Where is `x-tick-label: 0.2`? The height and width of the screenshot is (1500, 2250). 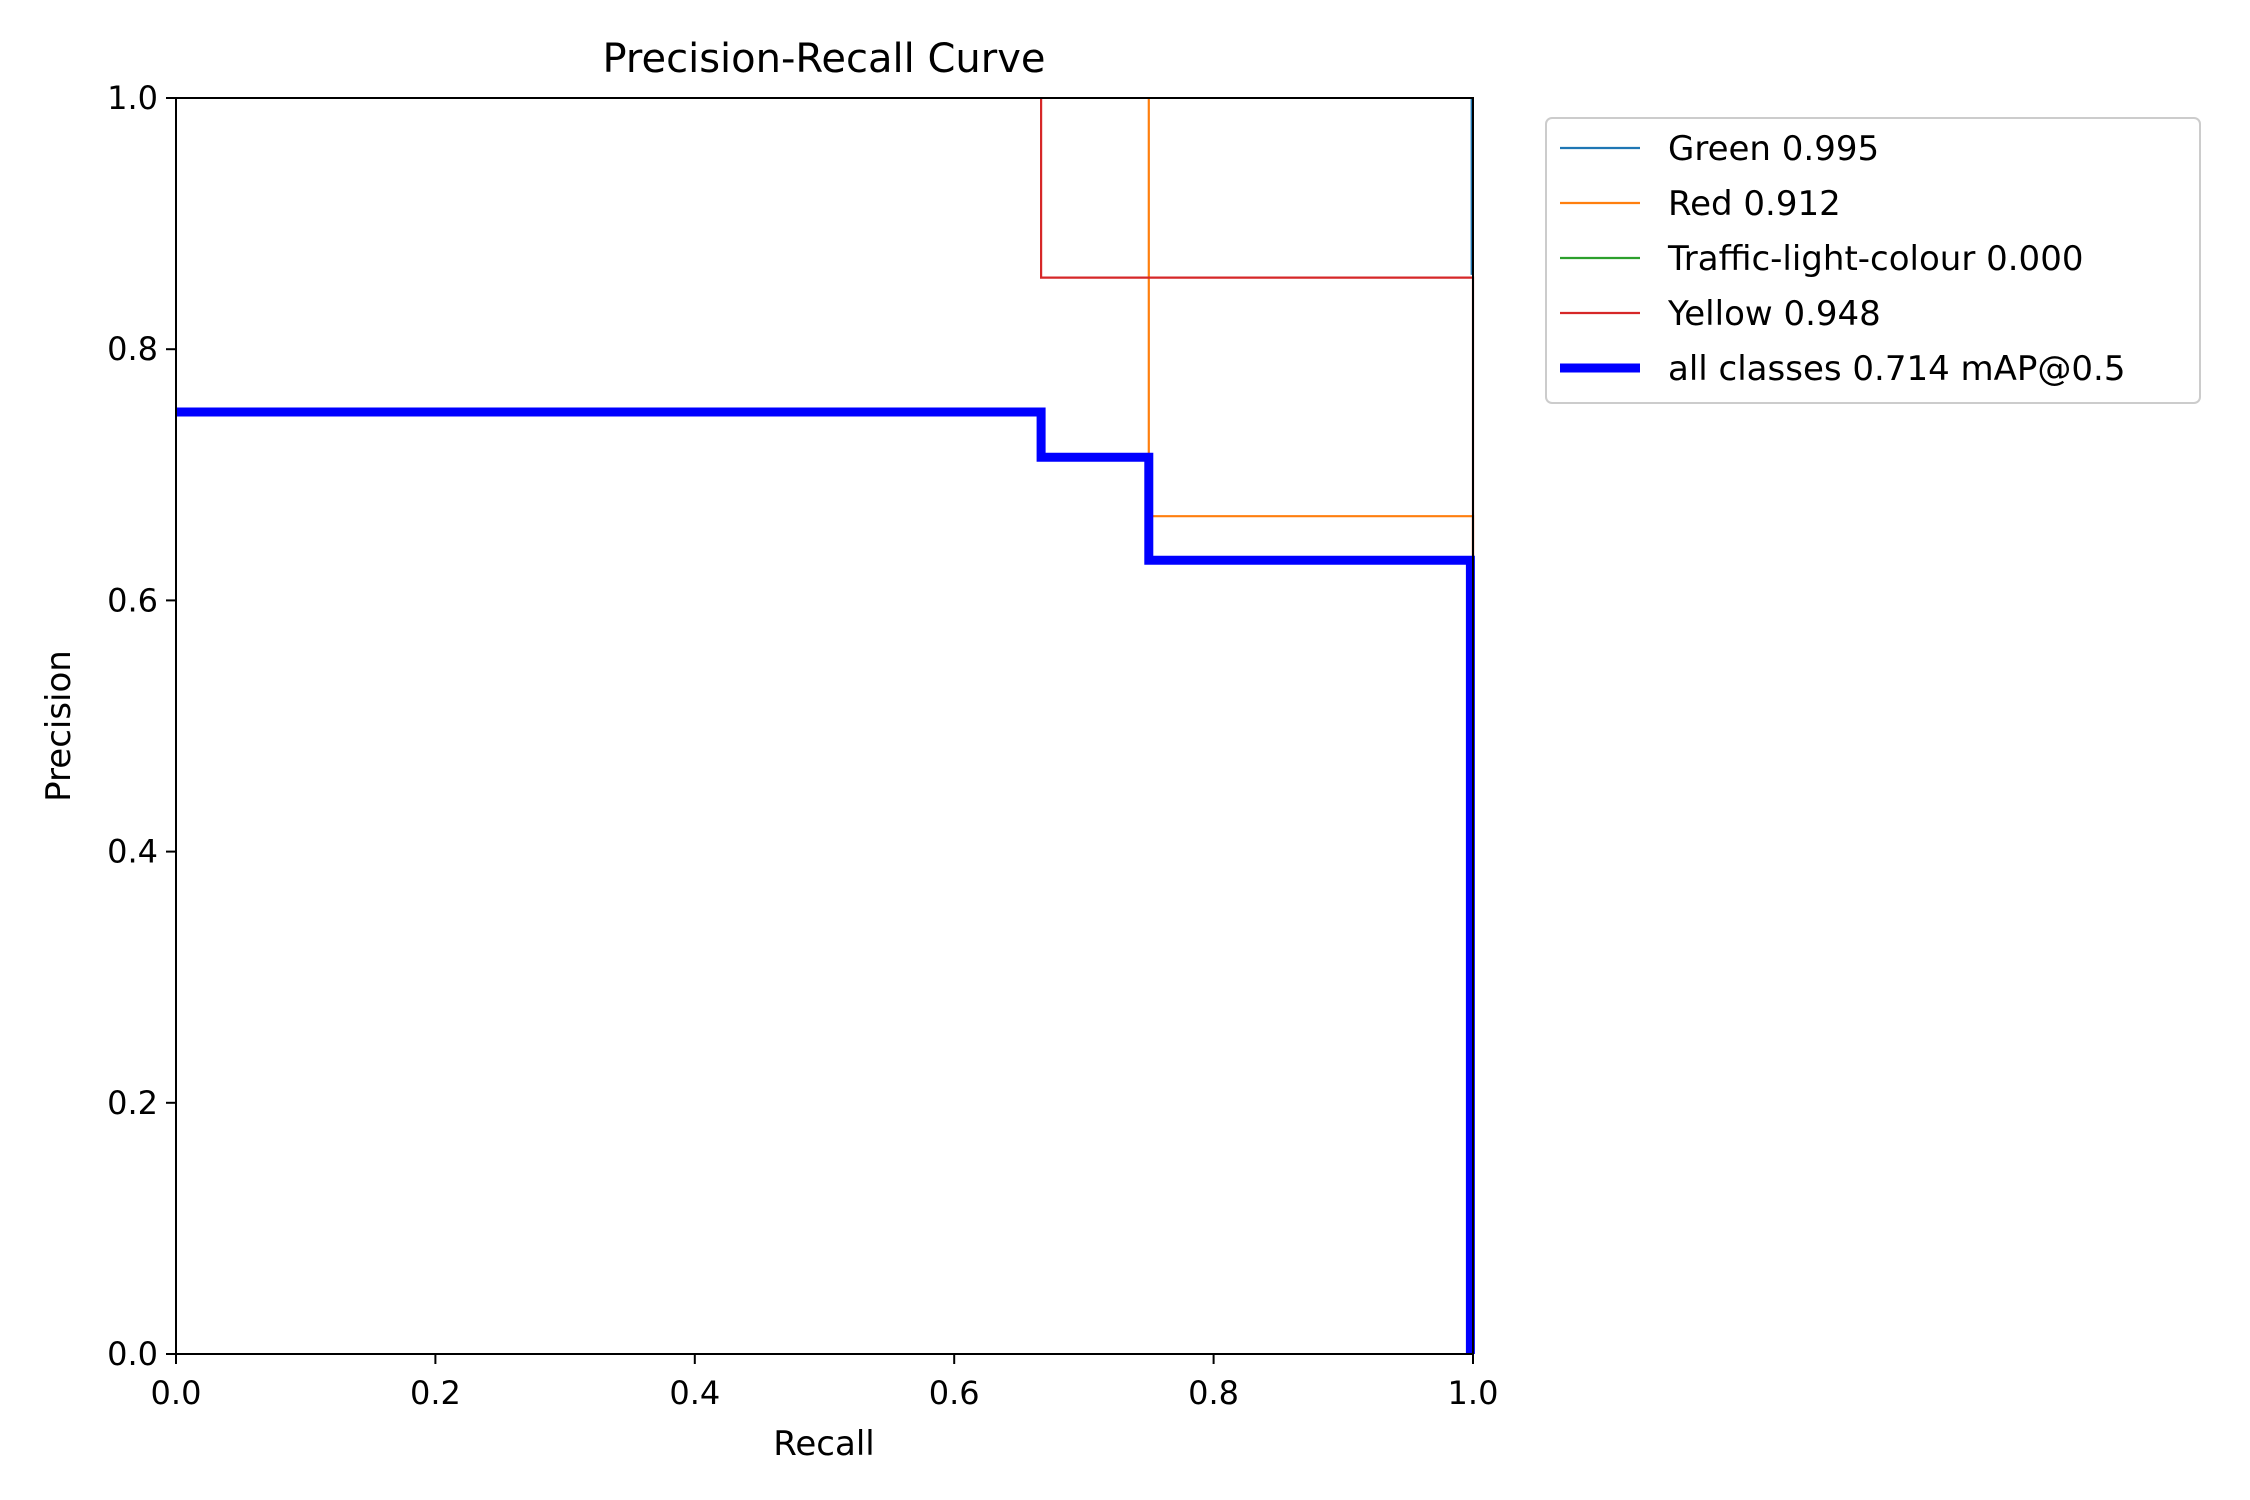 x-tick-label: 0.2 is located at coordinates (435, 1393).